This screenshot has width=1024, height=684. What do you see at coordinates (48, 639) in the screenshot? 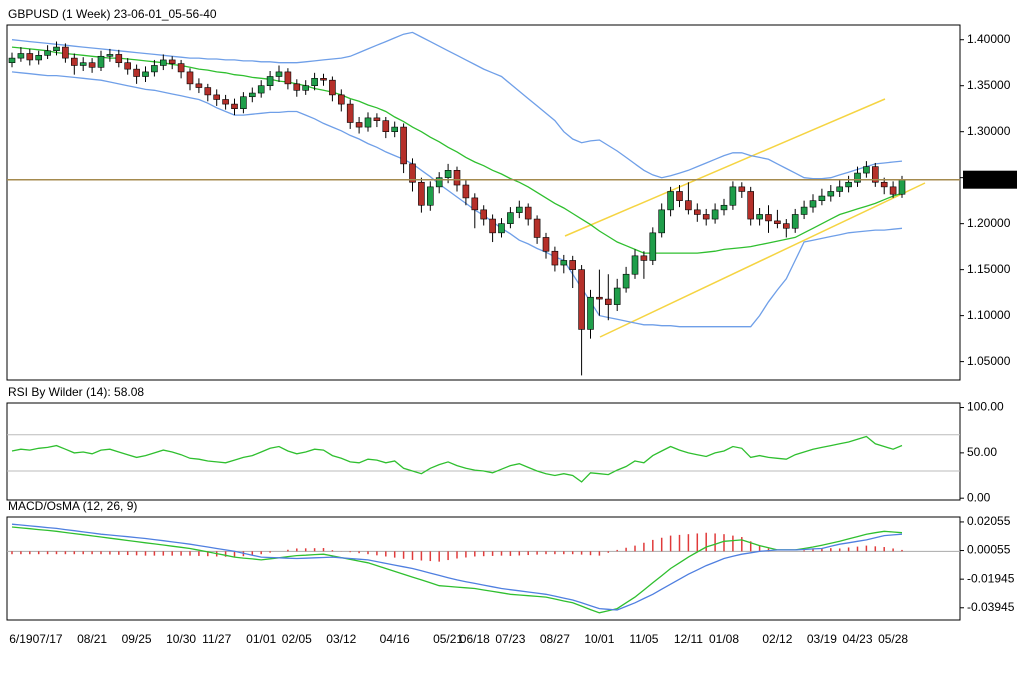
I see `x-tick-label: 07/17` at bounding box center [48, 639].